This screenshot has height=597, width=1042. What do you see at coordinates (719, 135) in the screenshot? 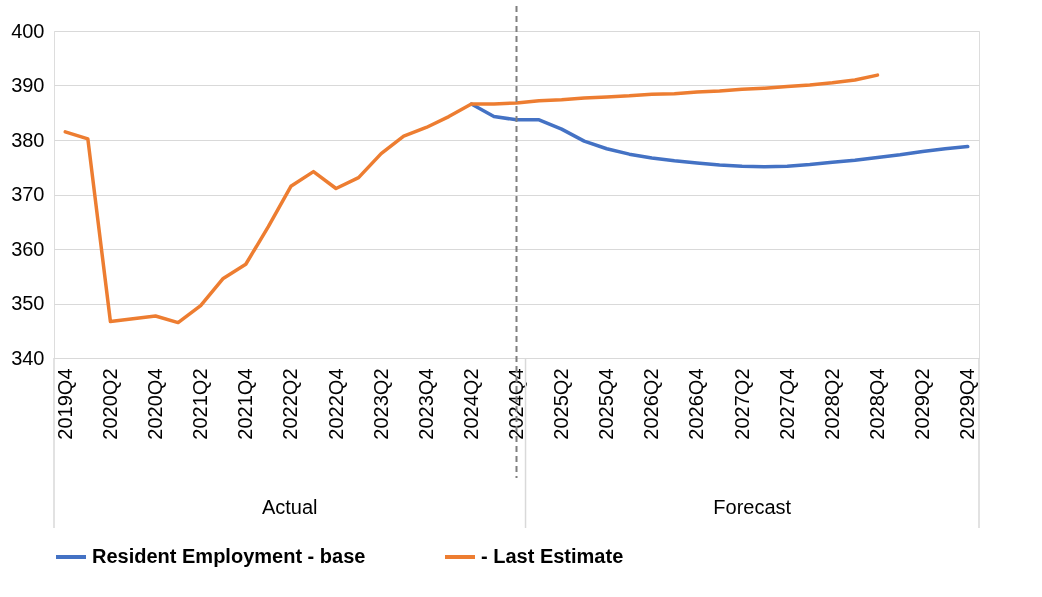
I see `line-series` at bounding box center [719, 135].